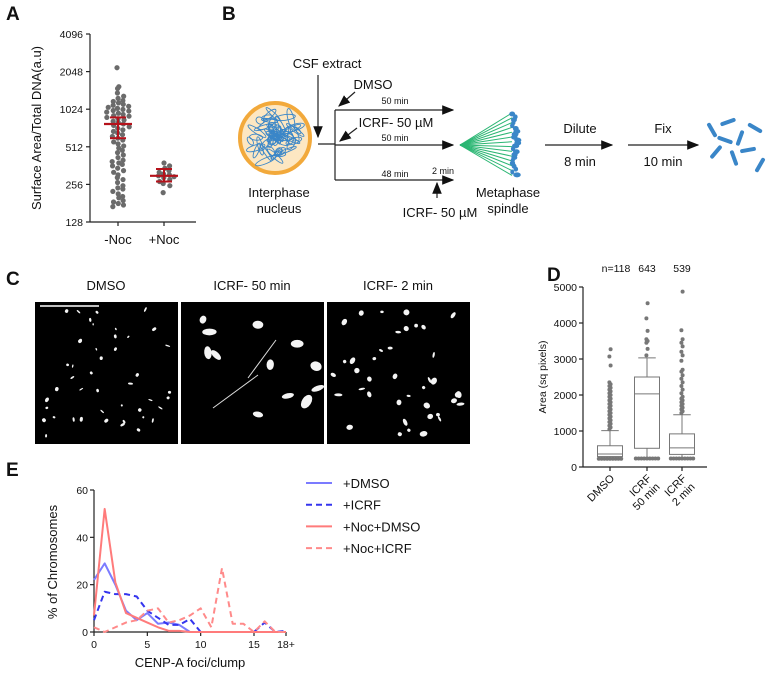 The height and width of the screenshot is (673, 773). What do you see at coordinates (373, 84) in the screenshot?
I see `dmso-label: DMSO` at bounding box center [373, 84].